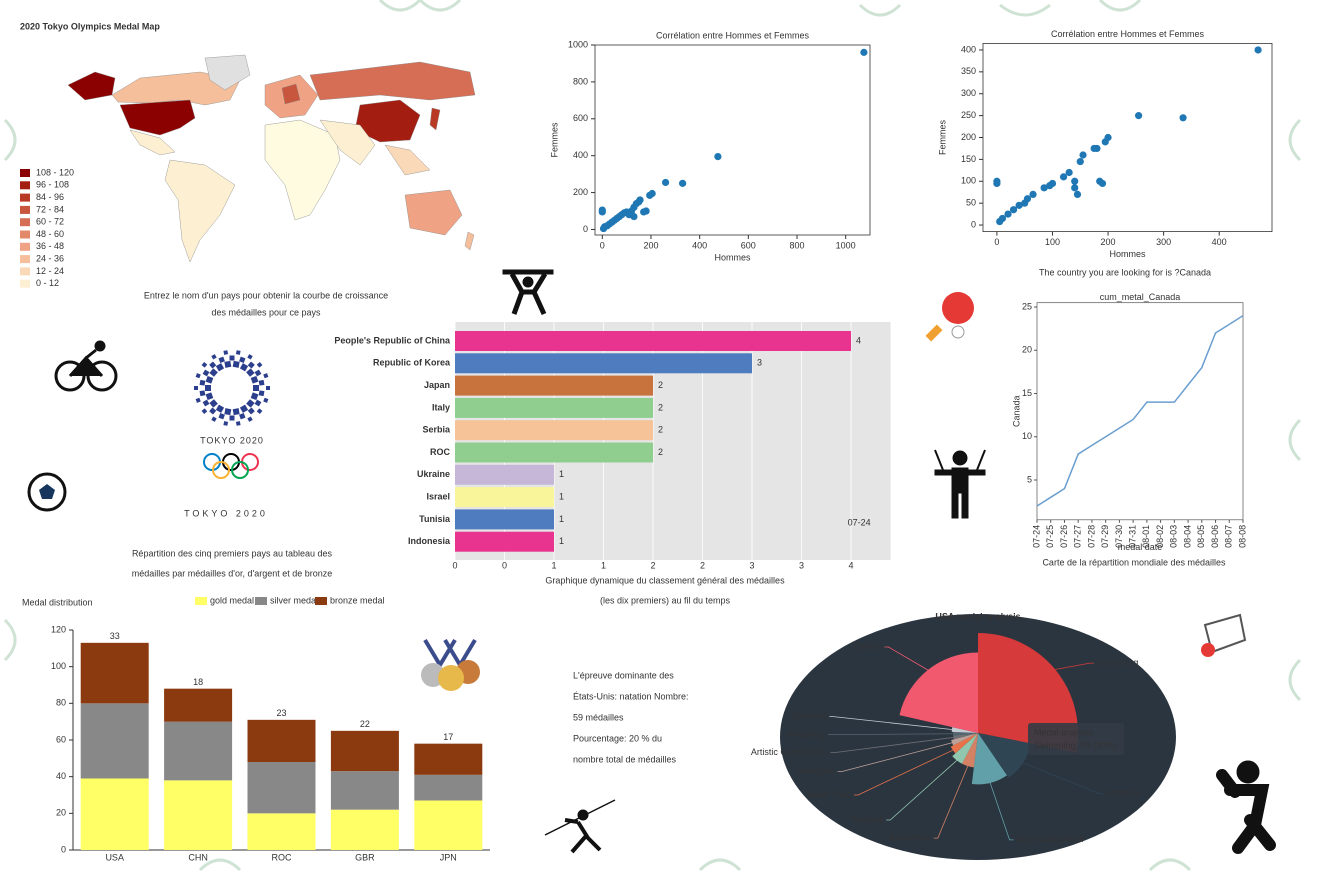 The image size is (1322, 881). Describe the element at coordinates (50, 222) in the screenshot. I see `legend-label: 60 - 72` at that location.